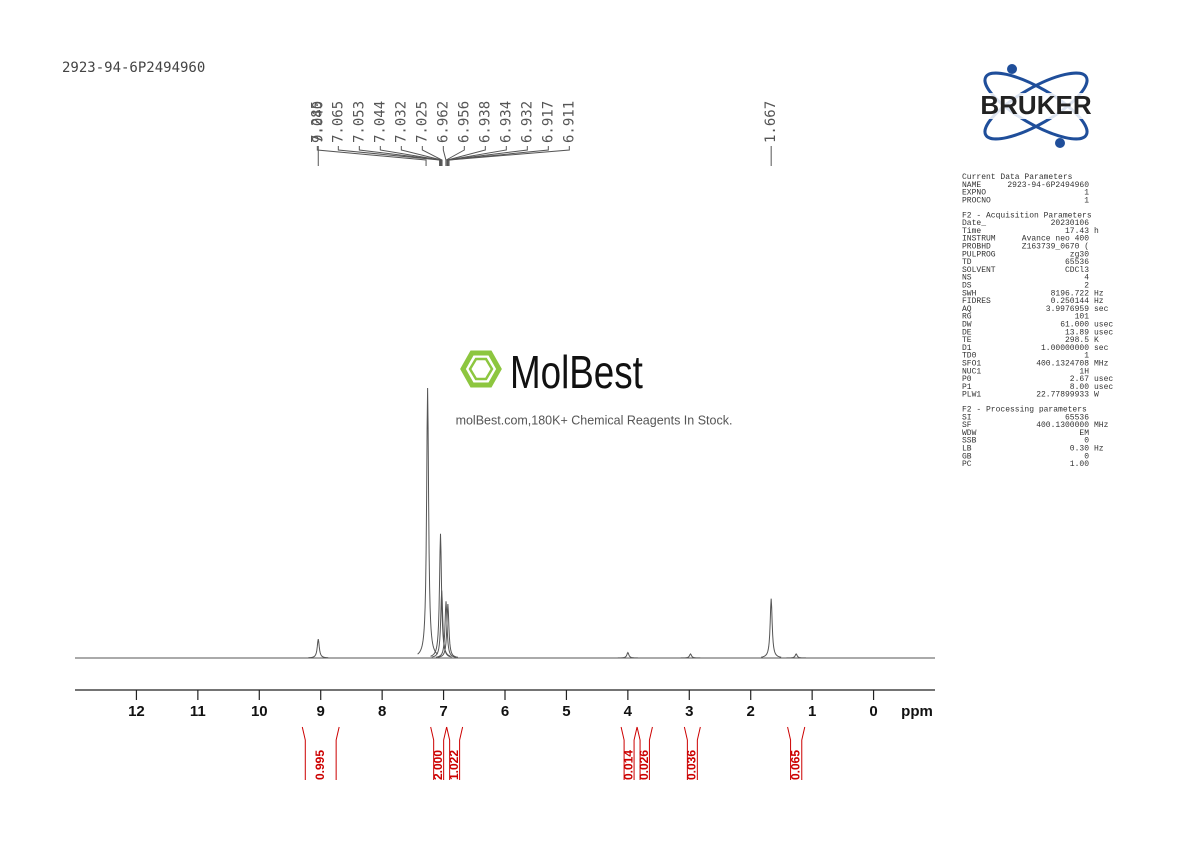 The image size is (1190, 842). I want to click on peak-label: 6.938, so click(485, 122).